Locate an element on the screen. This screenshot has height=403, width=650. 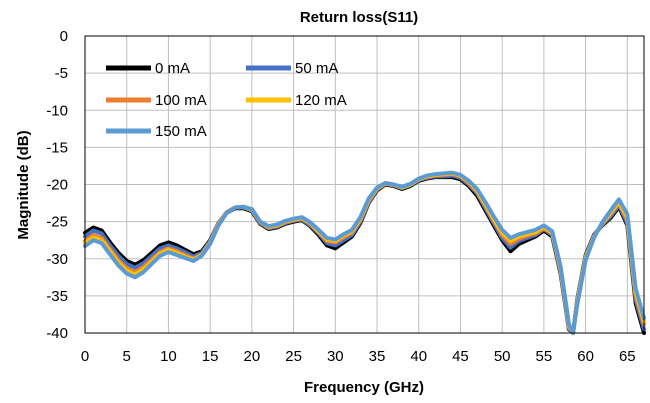
x-axis-label: Frequency (GHz) is located at coordinates (364, 387).